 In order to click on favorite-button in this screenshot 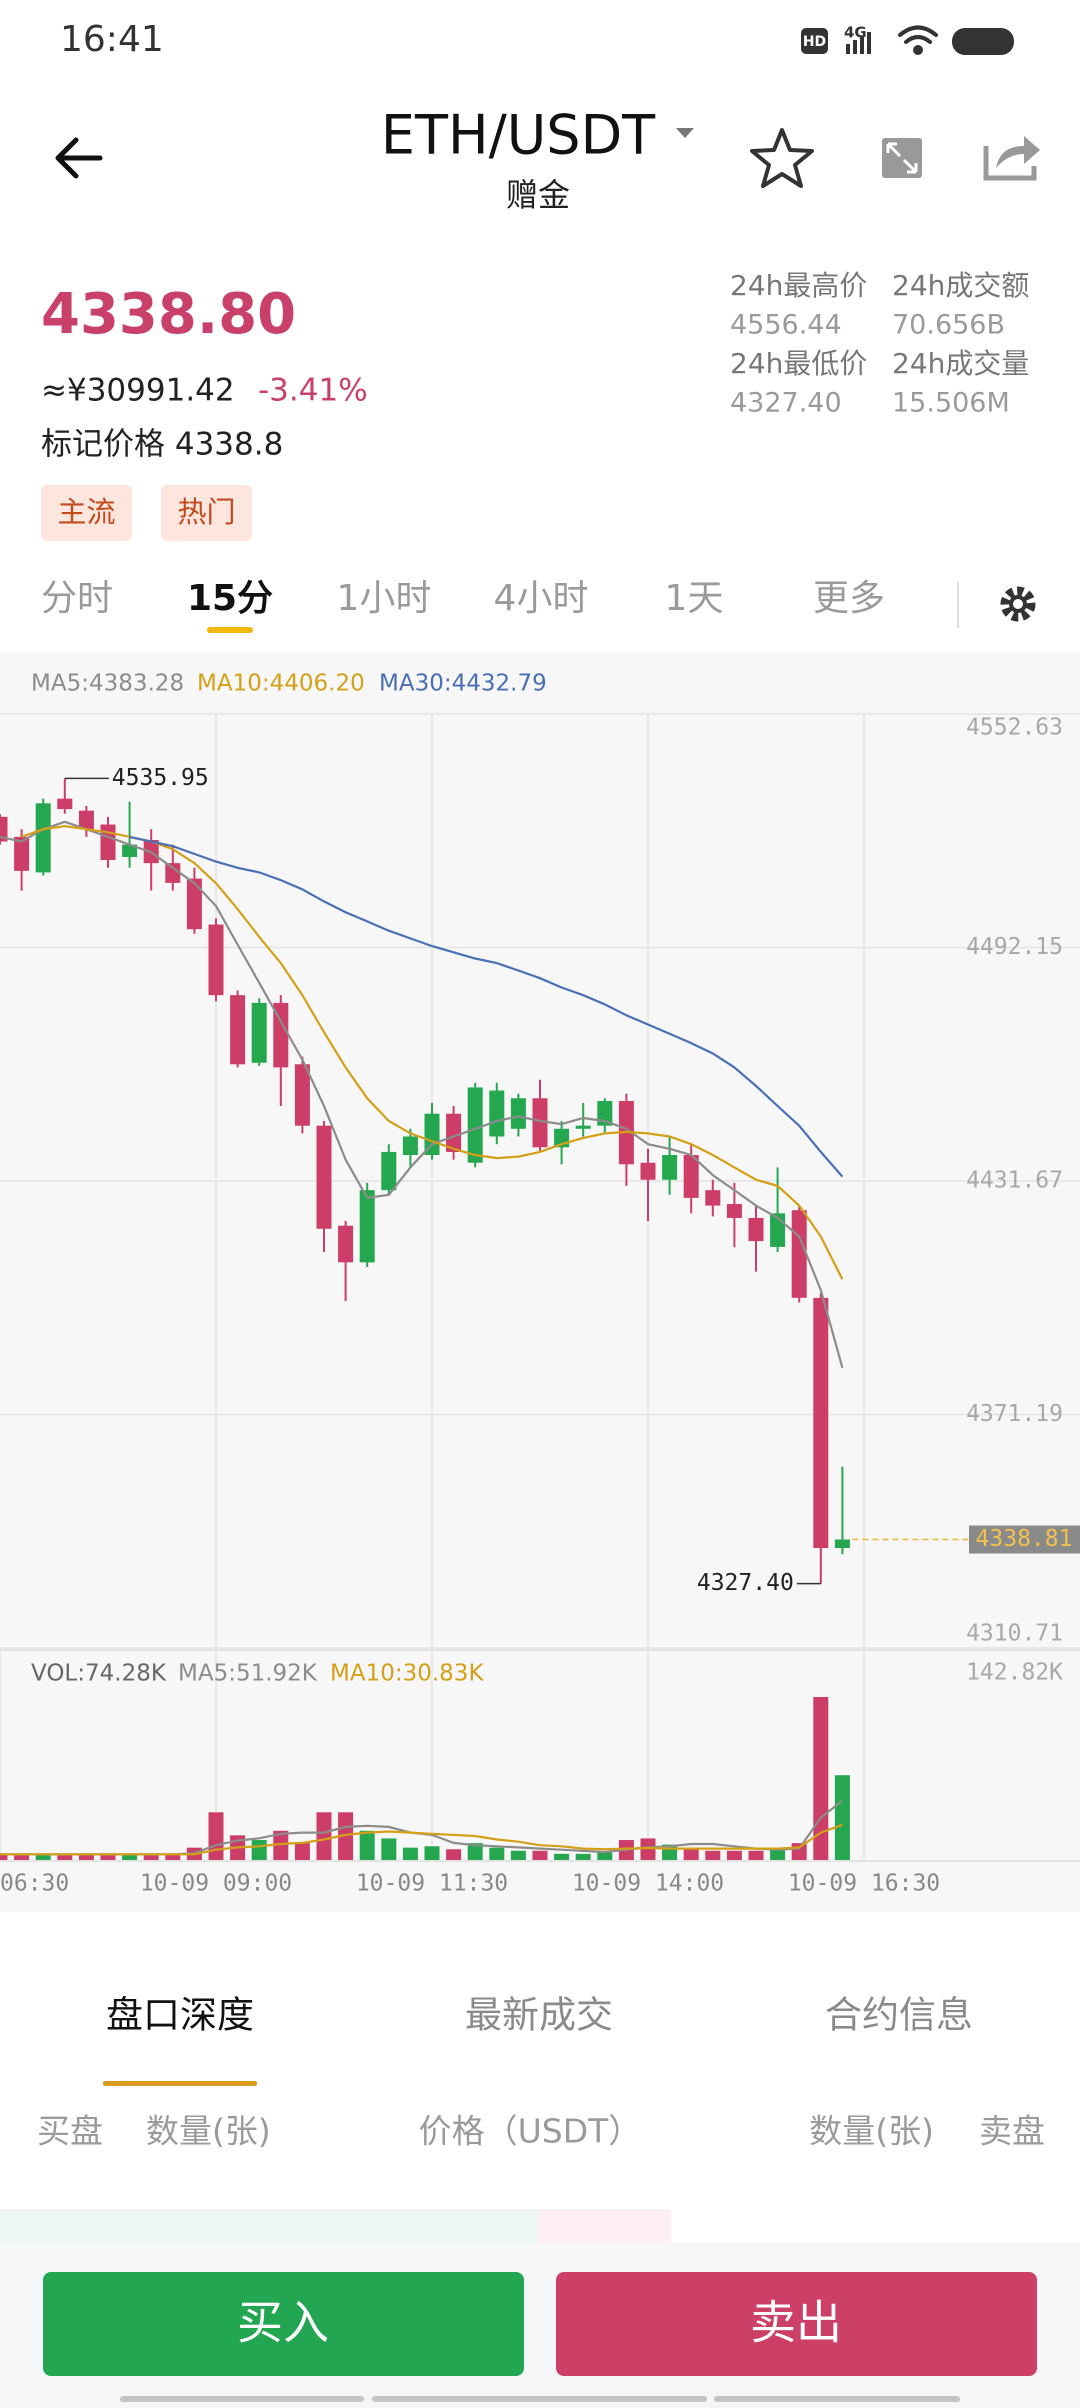, I will do `click(782, 158)`.